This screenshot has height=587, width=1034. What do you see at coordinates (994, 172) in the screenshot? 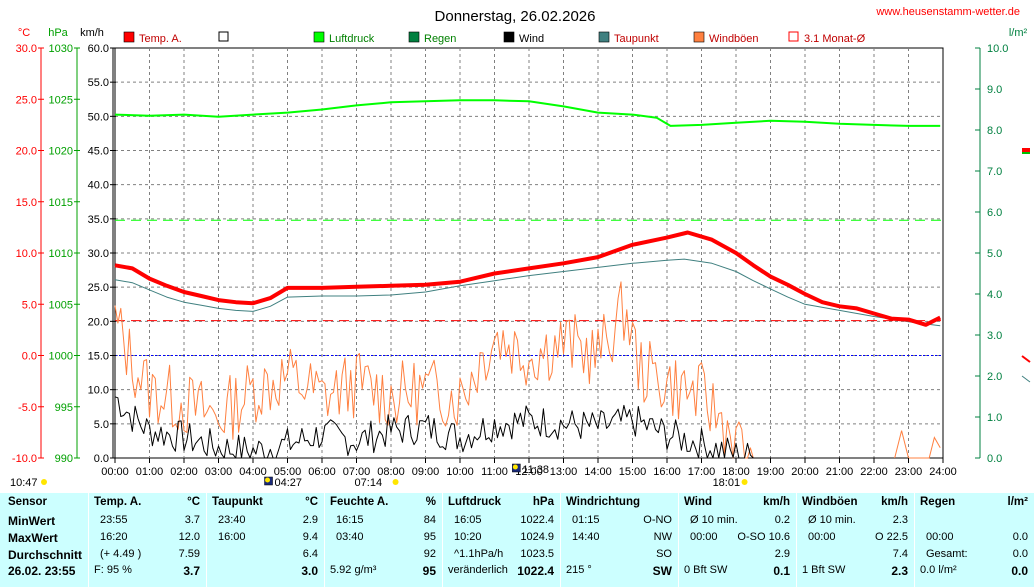
I see `axis-rain-label: 7.0` at bounding box center [994, 172].